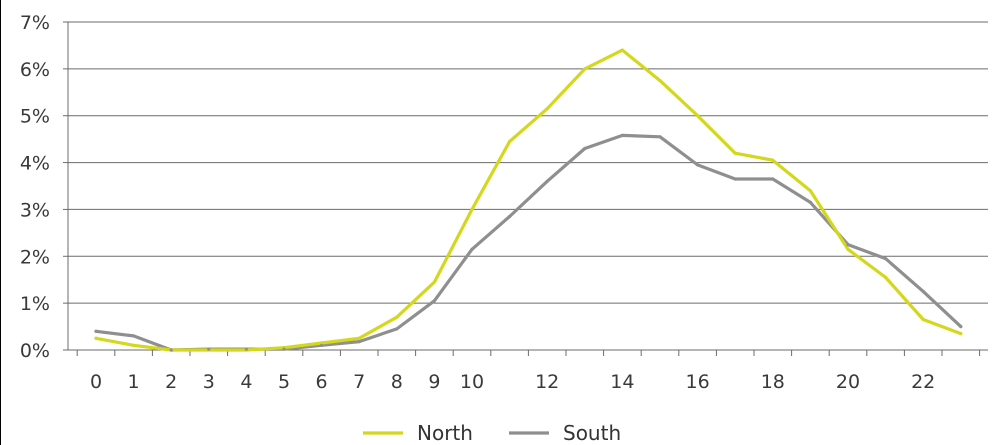 The height and width of the screenshot is (445, 997). Describe the element at coordinates (445, 433) in the screenshot. I see `legend-label-north: North` at that location.